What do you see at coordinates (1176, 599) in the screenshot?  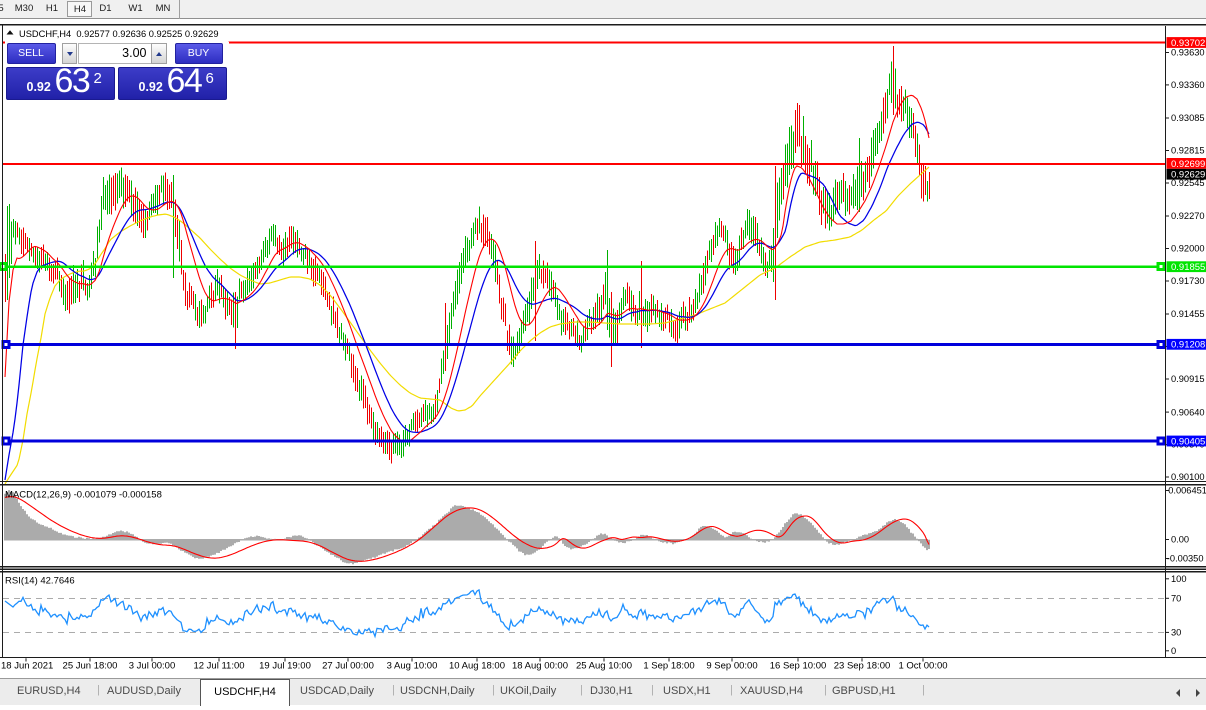 I see `svg-text: 70` at bounding box center [1176, 599].